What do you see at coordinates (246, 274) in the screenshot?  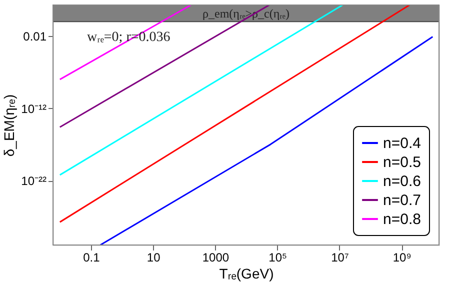 I see `x-axis-title: Tᵣₑ(GeV)` at bounding box center [246, 274].